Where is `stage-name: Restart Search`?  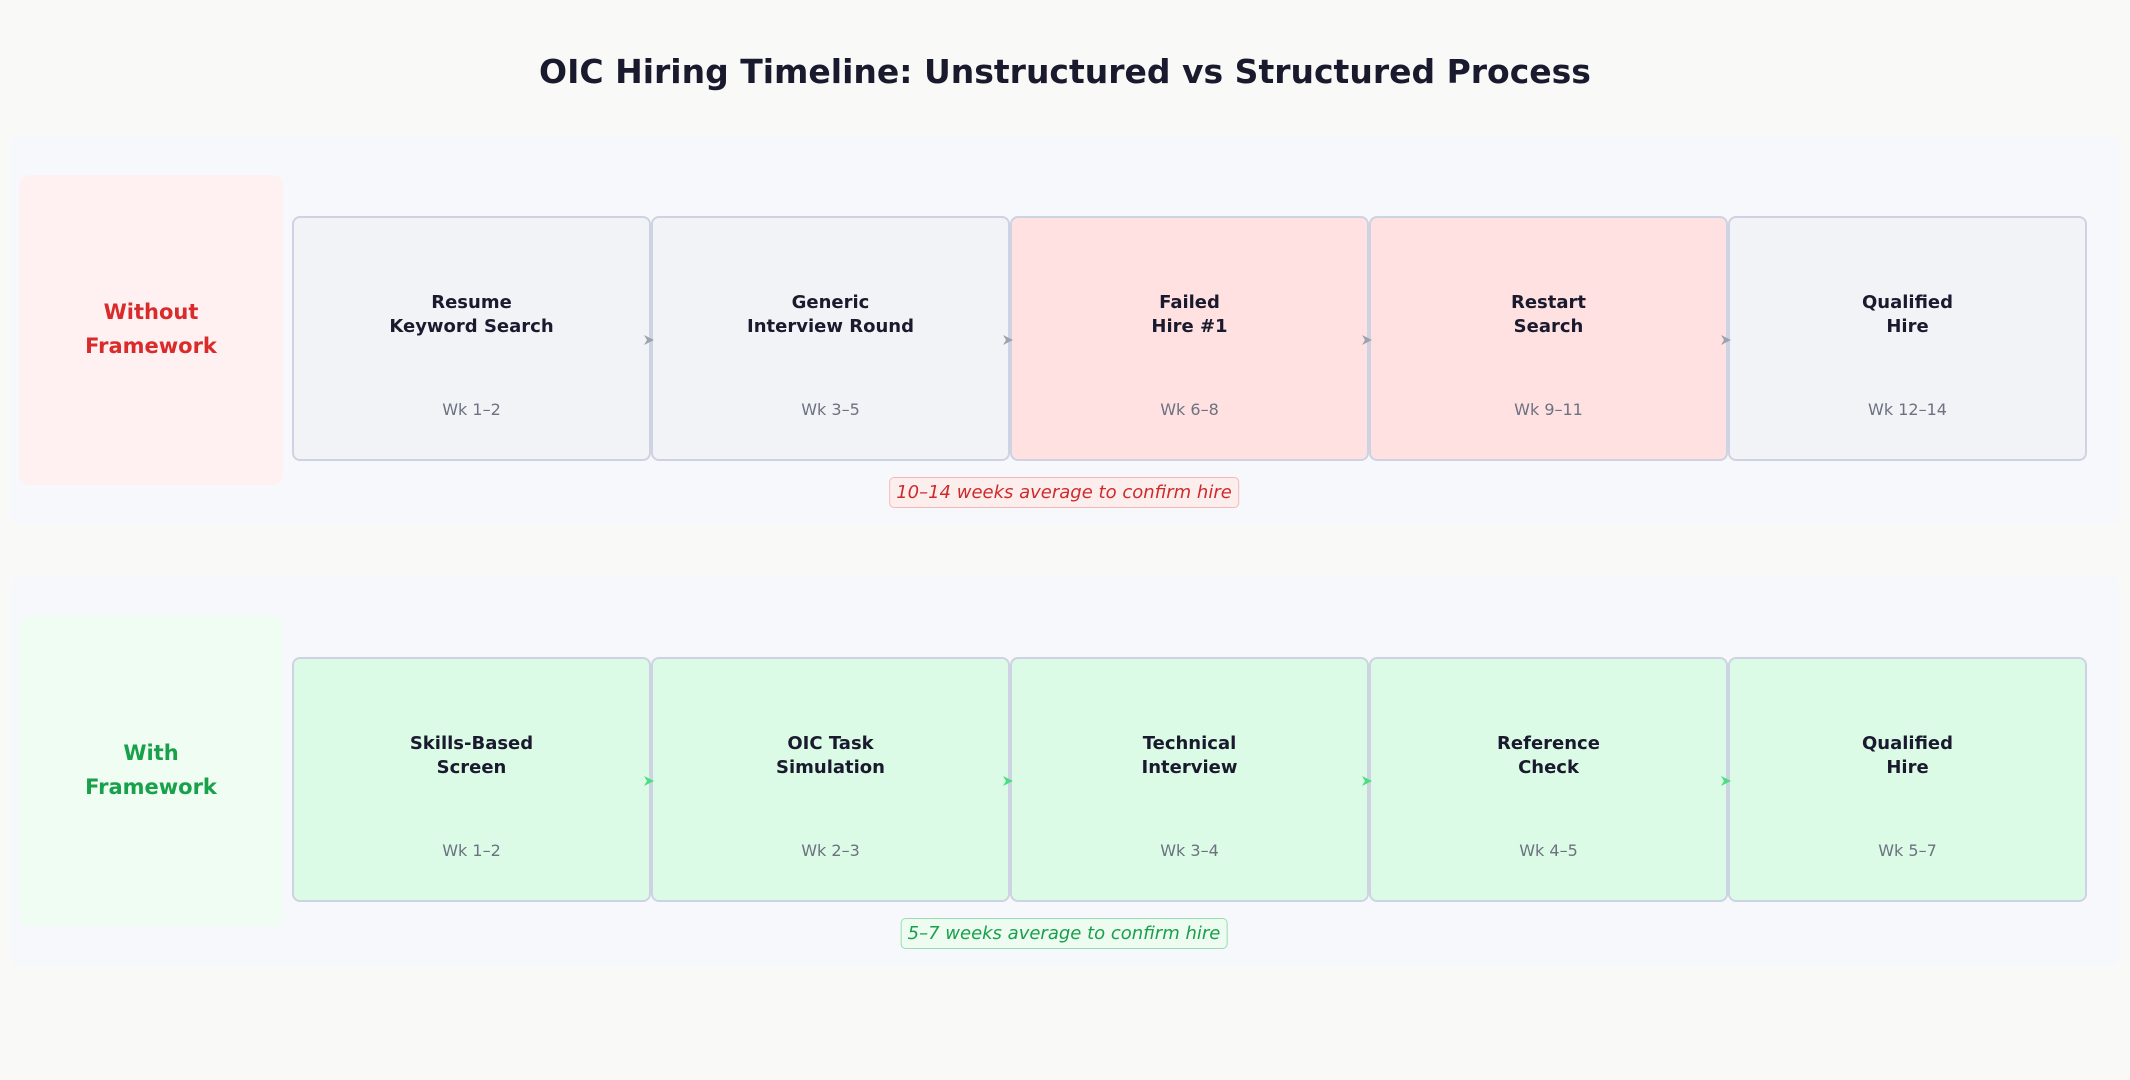
stage-name: Restart Search is located at coordinates (1548, 315).